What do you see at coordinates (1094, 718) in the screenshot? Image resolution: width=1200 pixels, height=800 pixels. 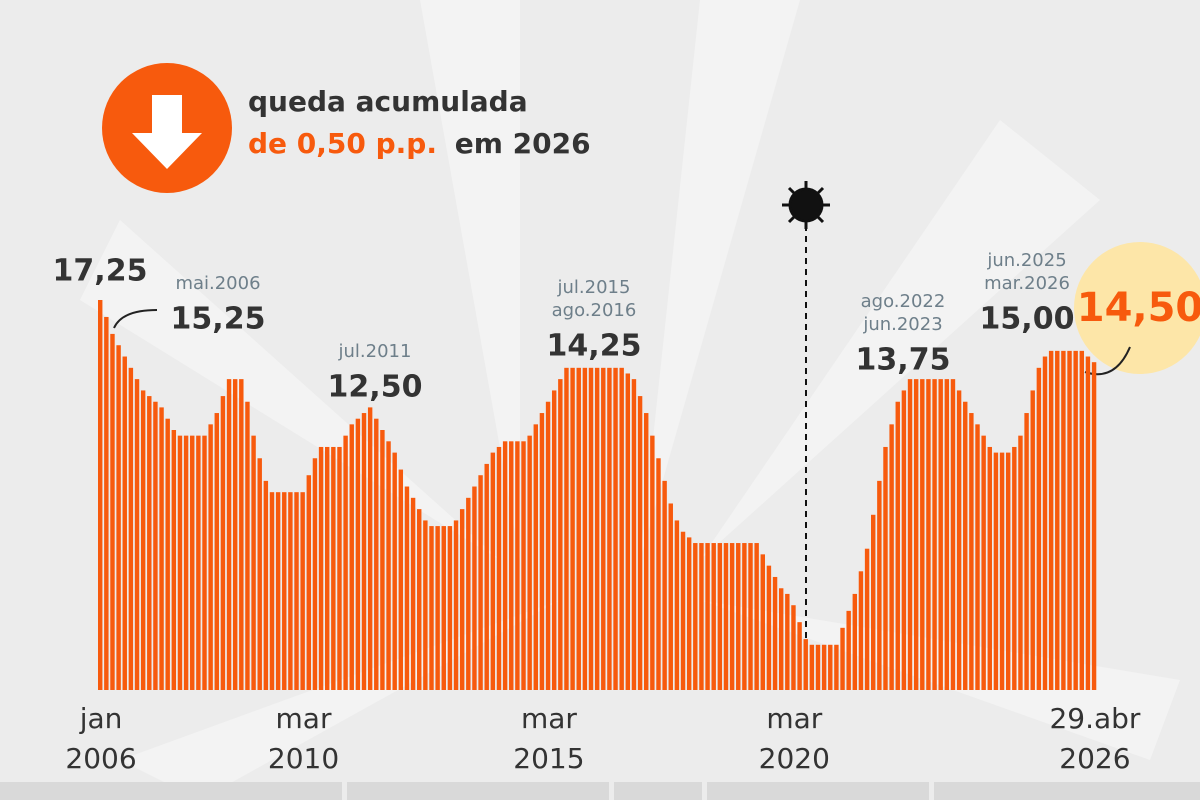 I see `x-tick-label: 29.abr` at bounding box center [1094, 718].